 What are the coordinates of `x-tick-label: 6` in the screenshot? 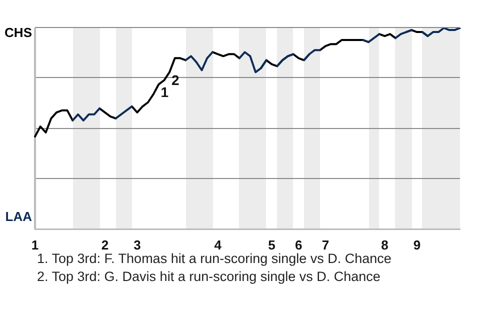 It's located at (298, 244).